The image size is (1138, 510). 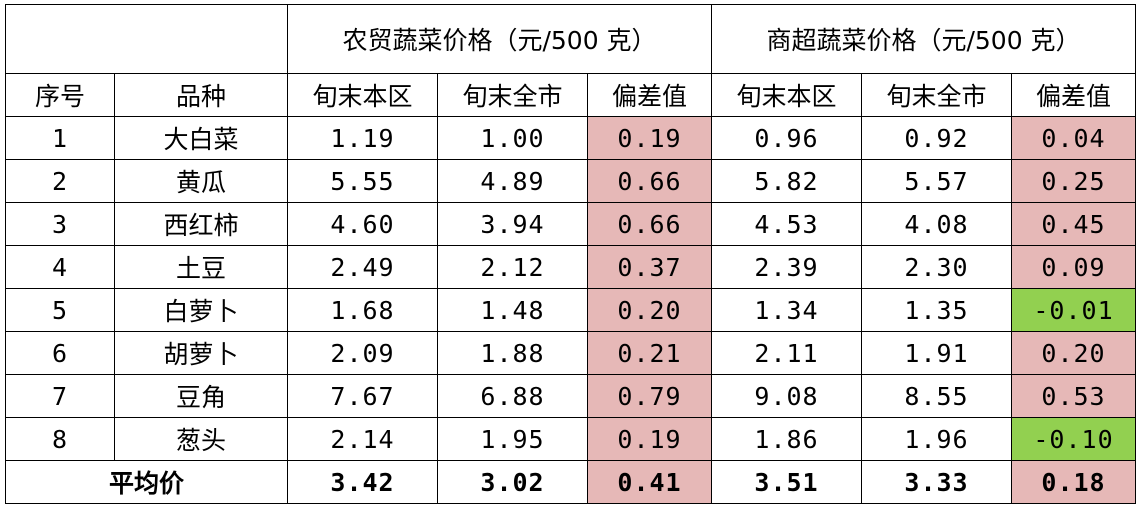 What do you see at coordinates (936, 181) in the screenshot?
I see `mall-city-price-cell: 5.57` at bounding box center [936, 181].